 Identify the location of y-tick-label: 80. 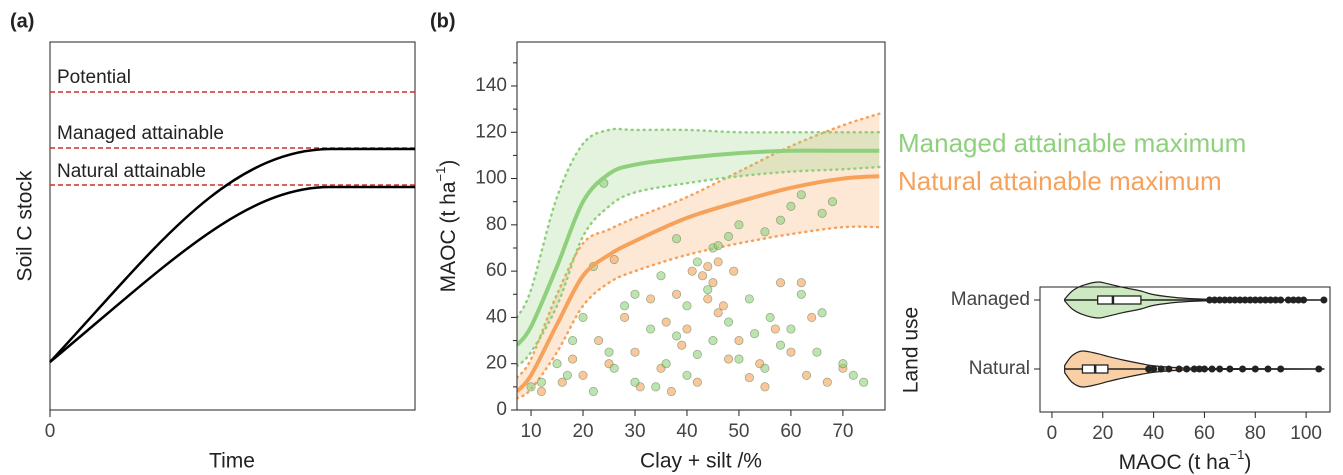
(496, 224).